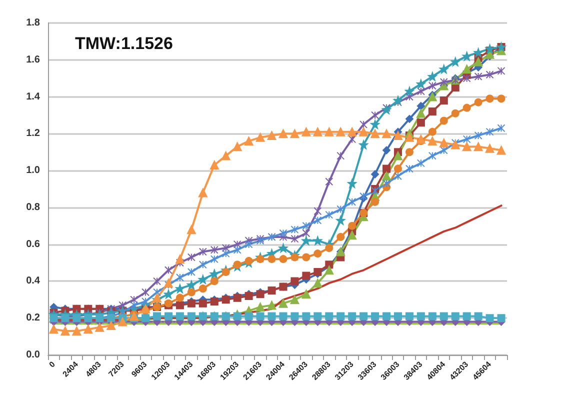 This screenshot has height=406, width=565. What do you see at coordinates (33, 355) in the screenshot?
I see `y-tick-label: 0.0` at bounding box center [33, 355].